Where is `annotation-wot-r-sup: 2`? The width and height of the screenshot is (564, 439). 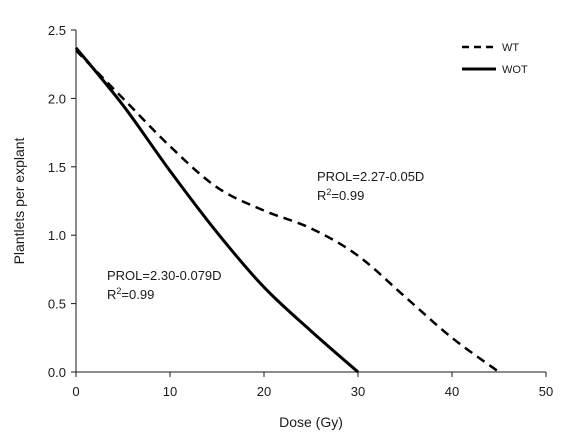
annotation-wot-r-sup: 2 is located at coordinates (118, 291).